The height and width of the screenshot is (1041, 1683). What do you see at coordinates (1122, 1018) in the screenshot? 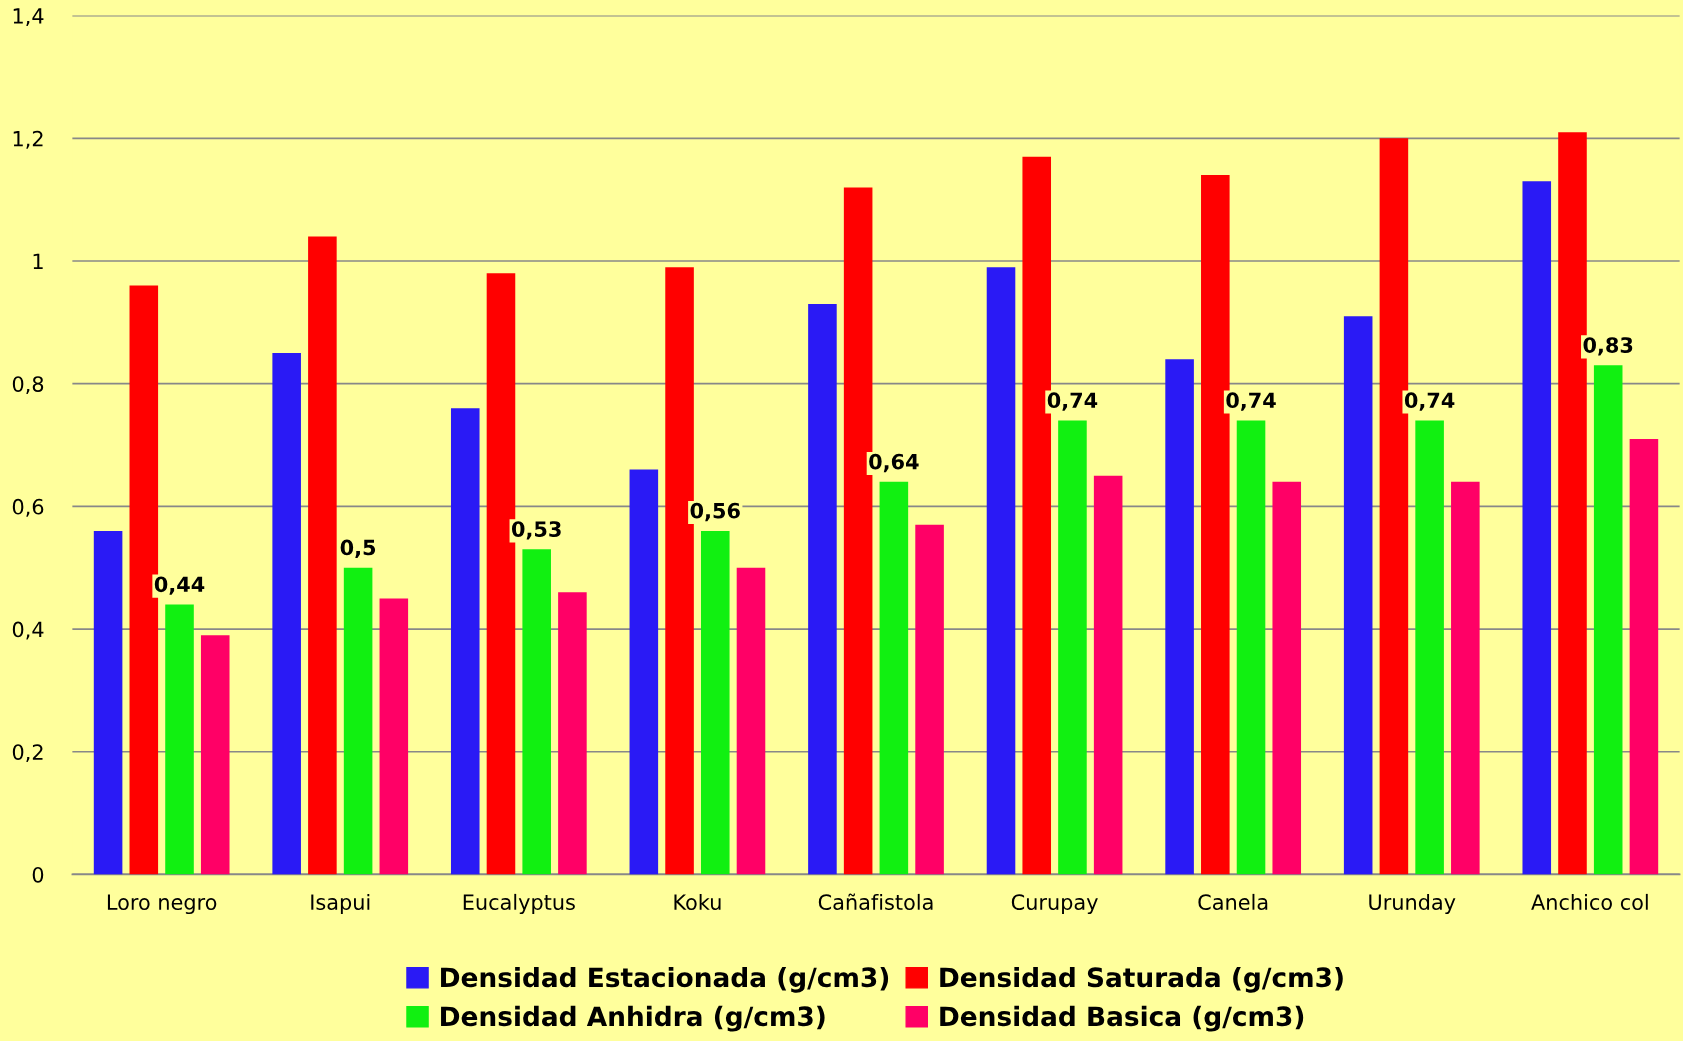
I see `legend-label: Densidad Basica (g/cm3)` at bounding box center [1122, 1018].